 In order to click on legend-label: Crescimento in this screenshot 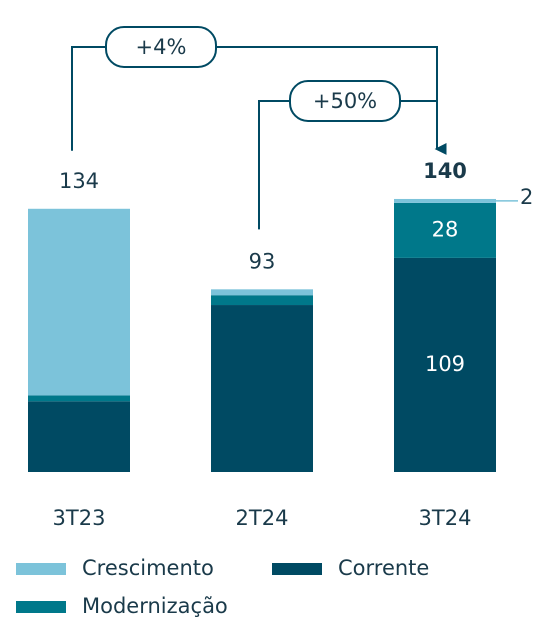, I will do `click(148, 568)`.